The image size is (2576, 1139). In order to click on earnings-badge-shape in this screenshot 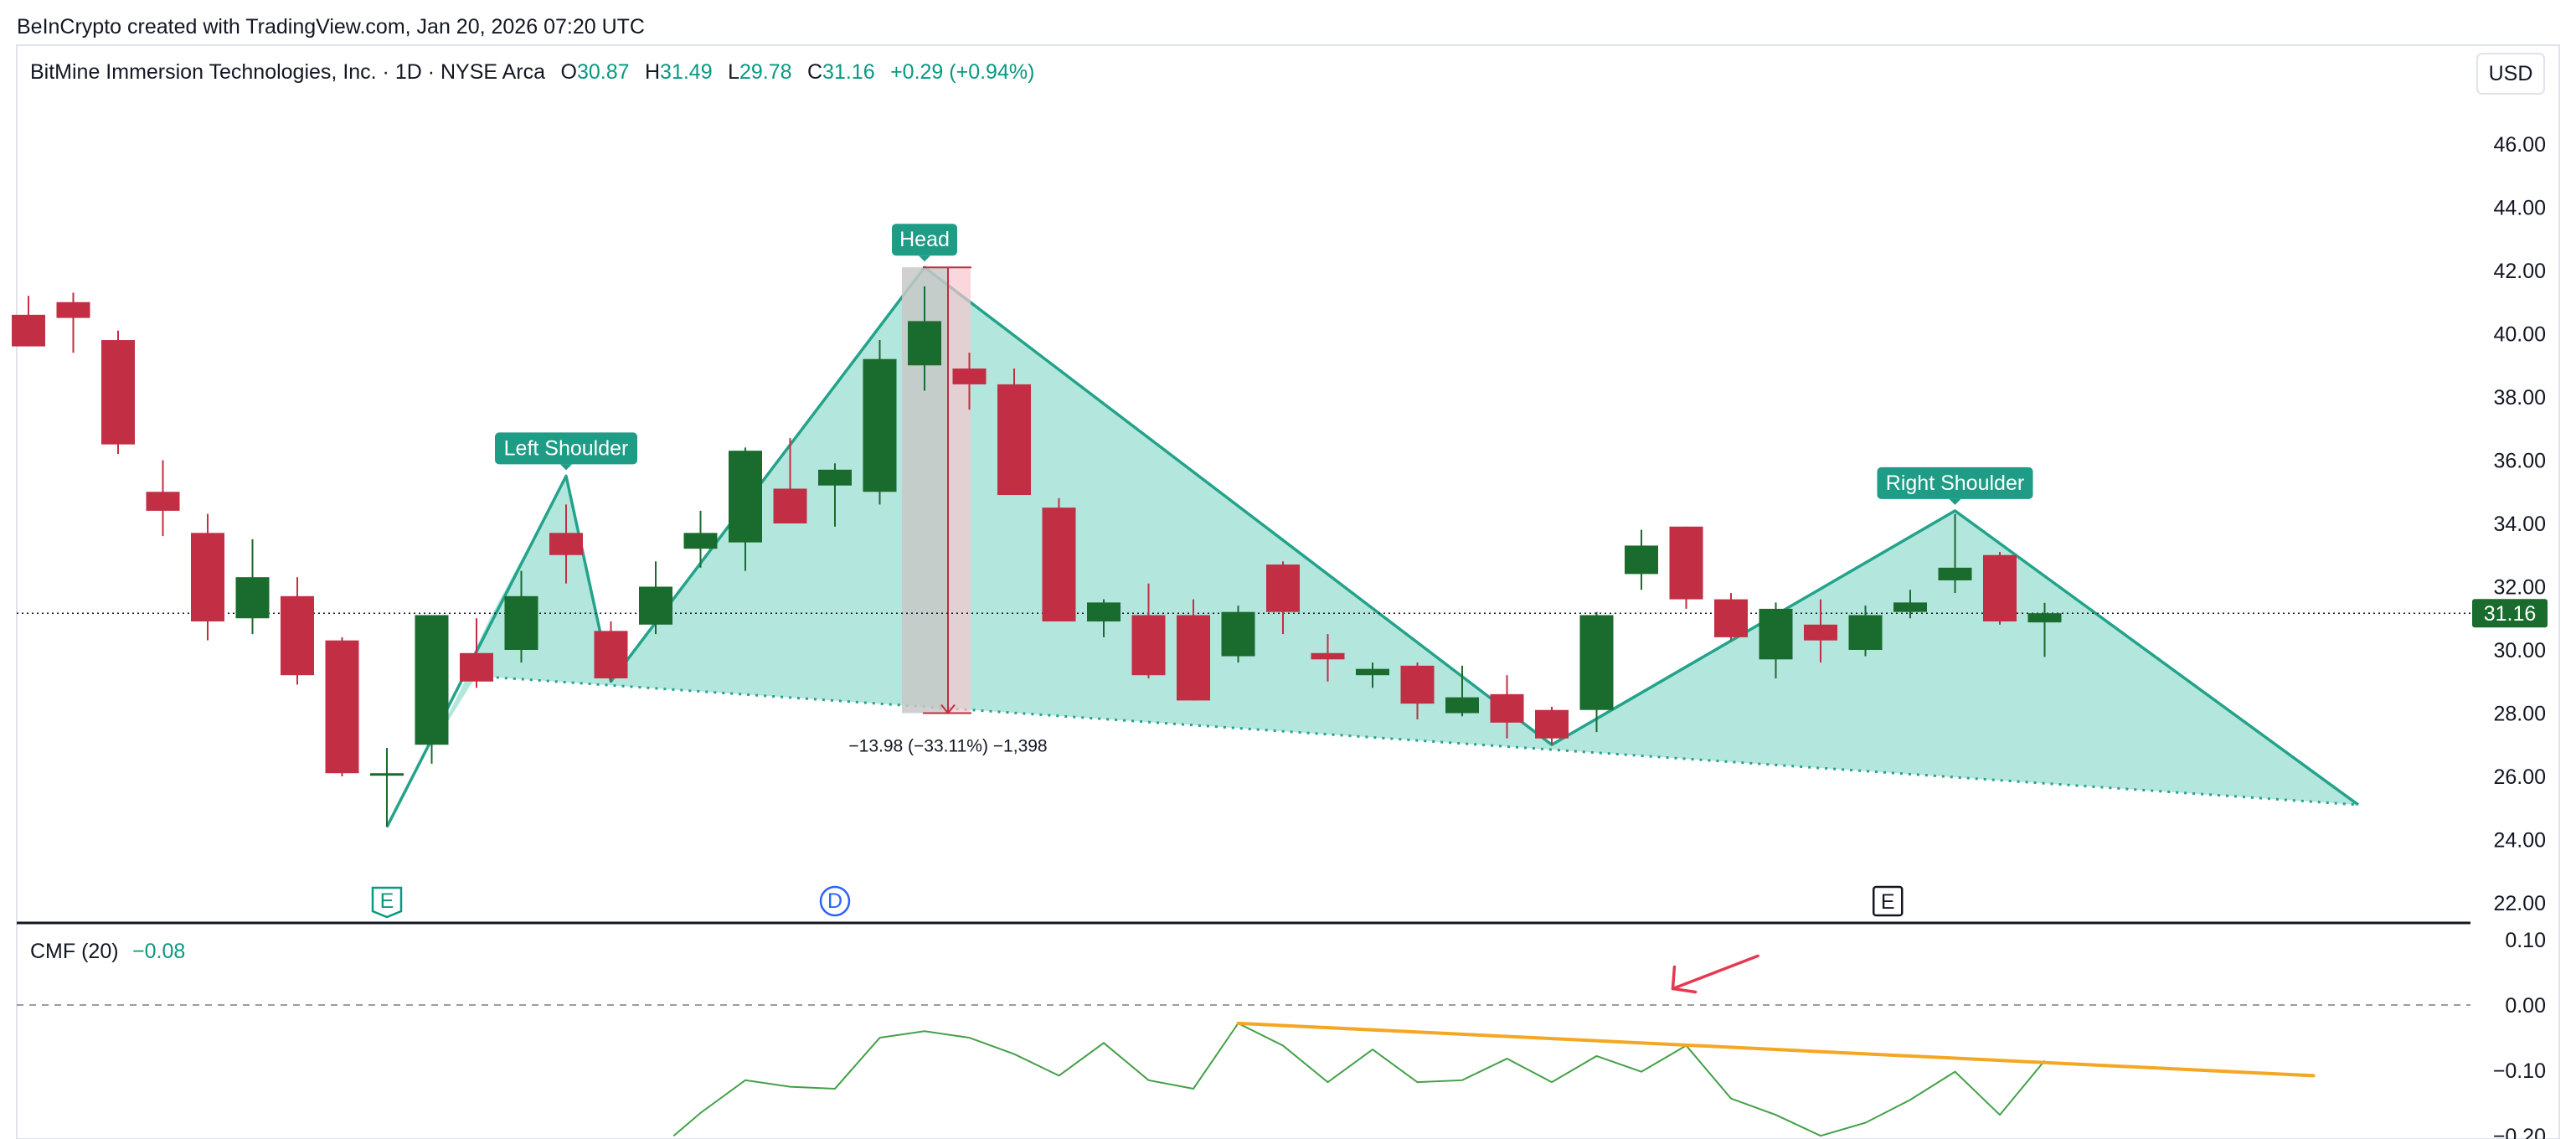, I will do `click(1889, 901)`.